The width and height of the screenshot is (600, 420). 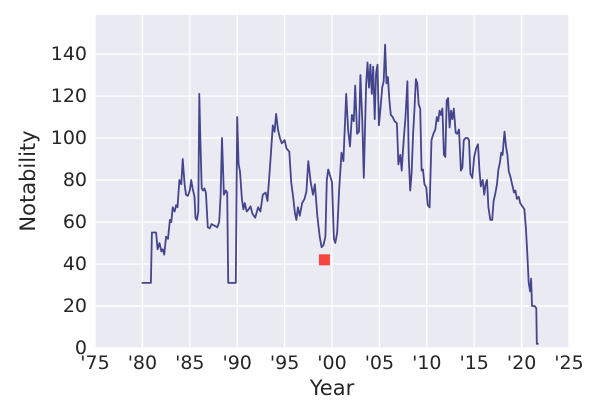 I want to click on x-tick-label: '80, so click(x=142, y=363).